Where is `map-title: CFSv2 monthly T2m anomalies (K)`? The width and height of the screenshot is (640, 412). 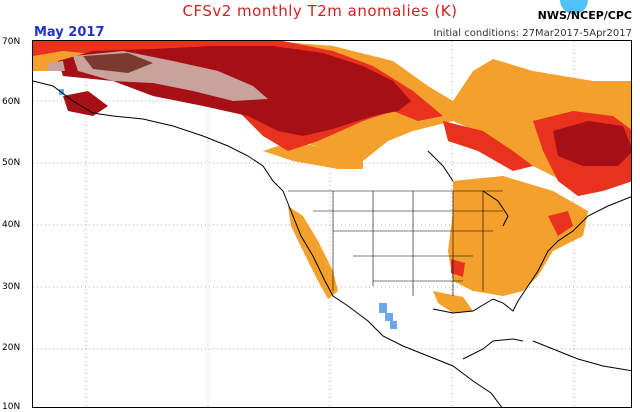 map-title: CFSv2 monthly T2m anomalies (K) is located at coordinates (320, 11).